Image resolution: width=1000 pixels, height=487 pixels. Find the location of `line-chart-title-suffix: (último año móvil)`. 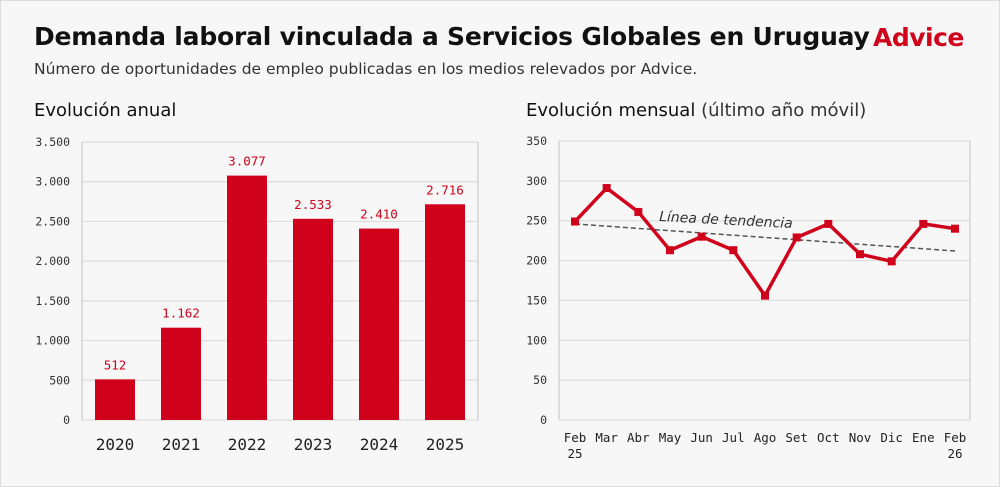

line-chart-title-suffix: (último año móvil) is located at coordinates (784, 110).